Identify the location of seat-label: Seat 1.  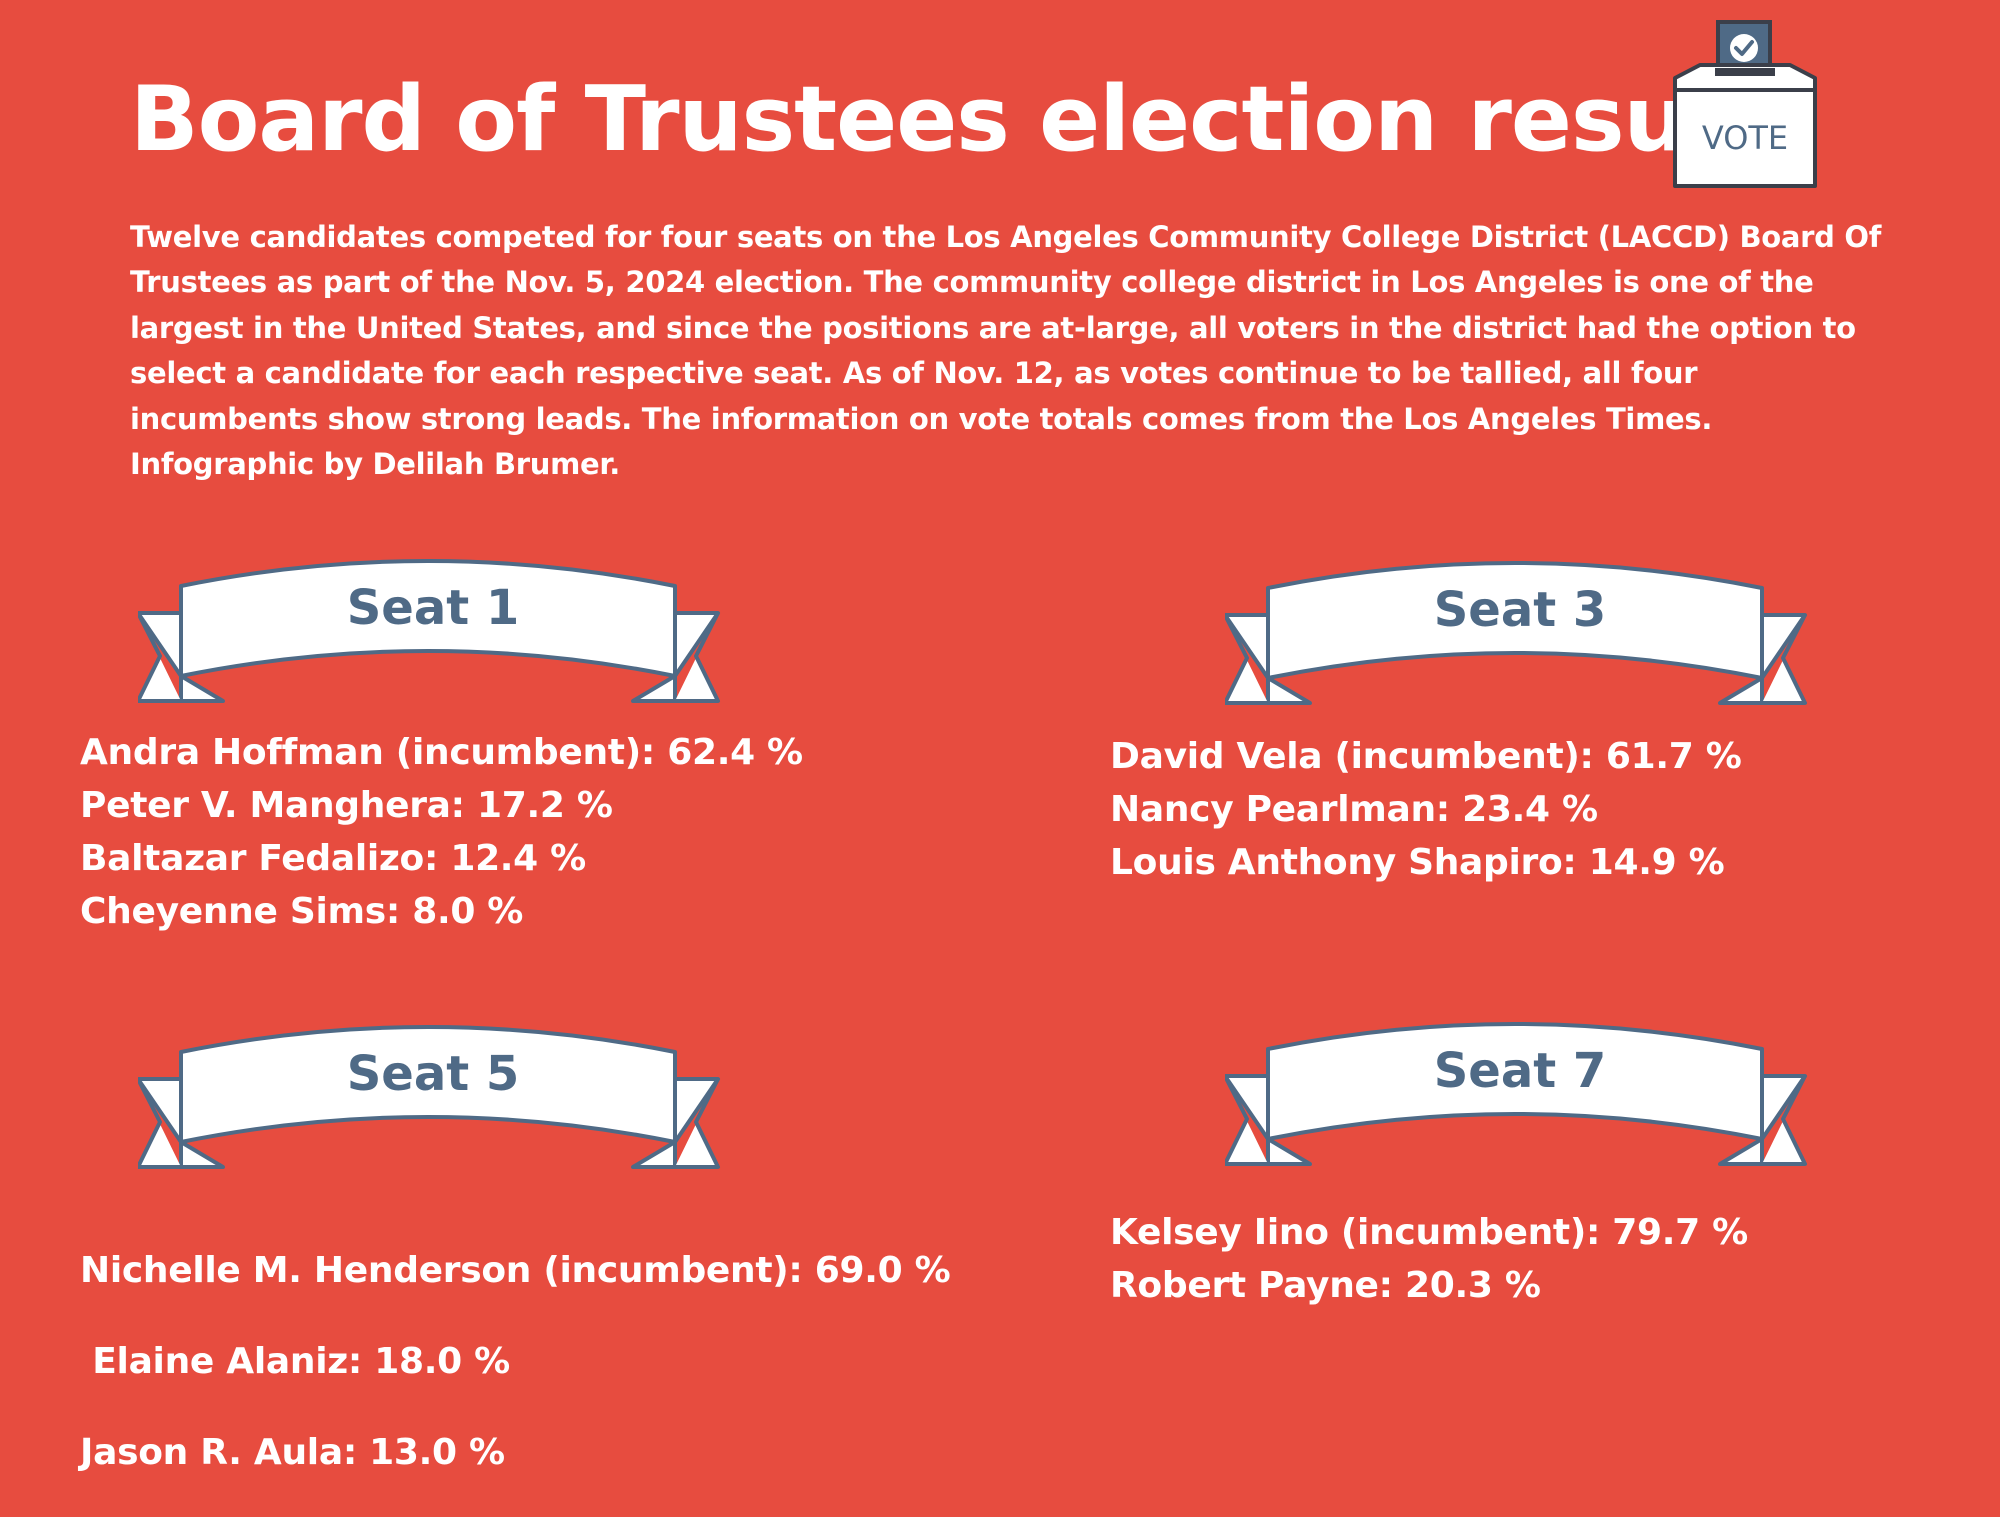
(433, 608).